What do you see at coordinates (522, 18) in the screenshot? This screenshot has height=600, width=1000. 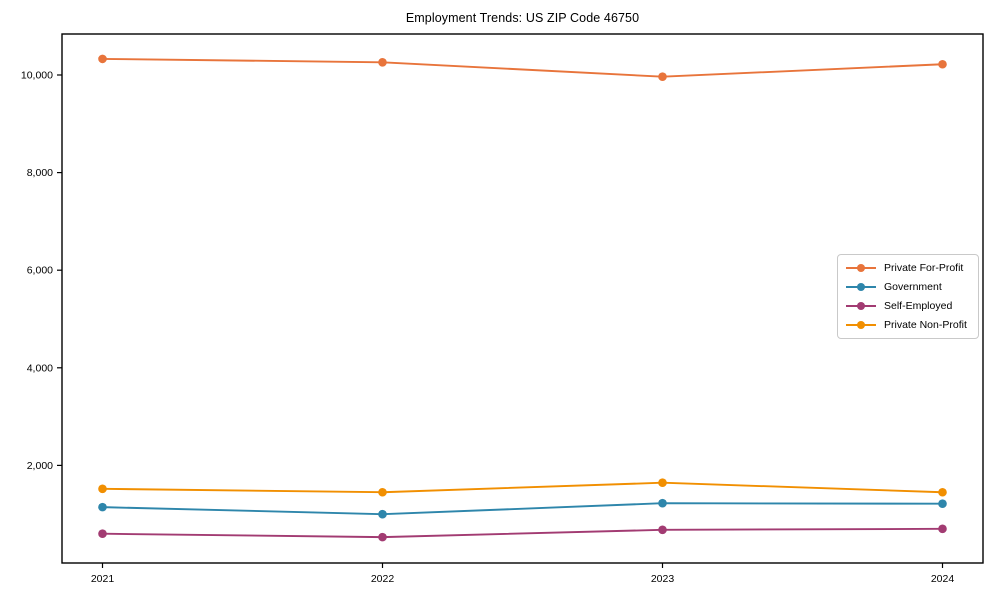 I see `chart-title: Employment Trends: US ZIP Code 46750` at bounding box center [522, 18].